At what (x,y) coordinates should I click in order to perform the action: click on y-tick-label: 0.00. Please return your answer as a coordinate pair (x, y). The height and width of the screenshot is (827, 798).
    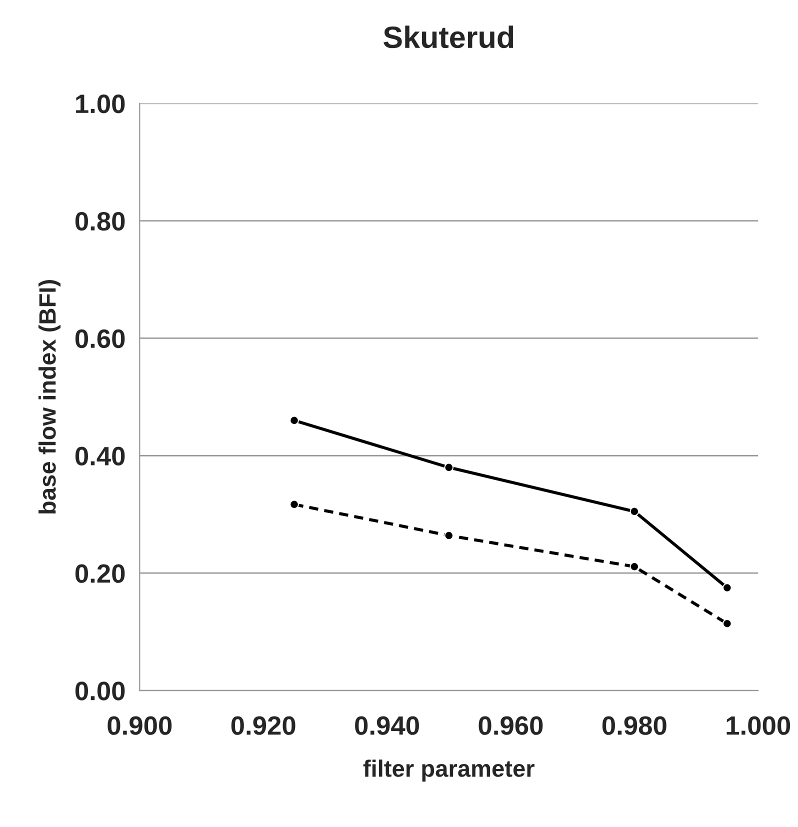
    Looking at the image, I should click on (100, 691).